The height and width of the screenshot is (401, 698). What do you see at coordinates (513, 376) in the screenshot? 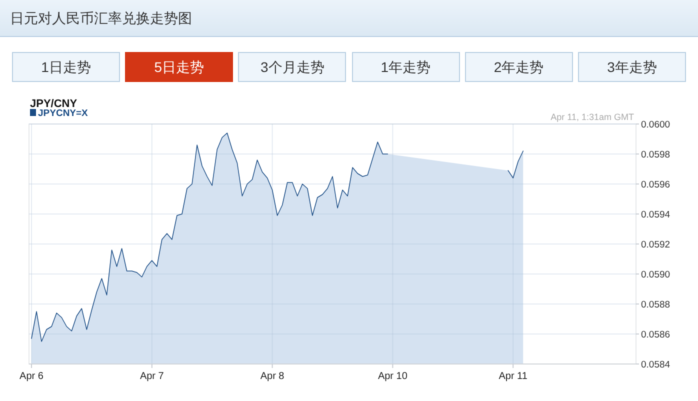
I see `x-tick-label: Apr 11` at bounding box center [513, 376].